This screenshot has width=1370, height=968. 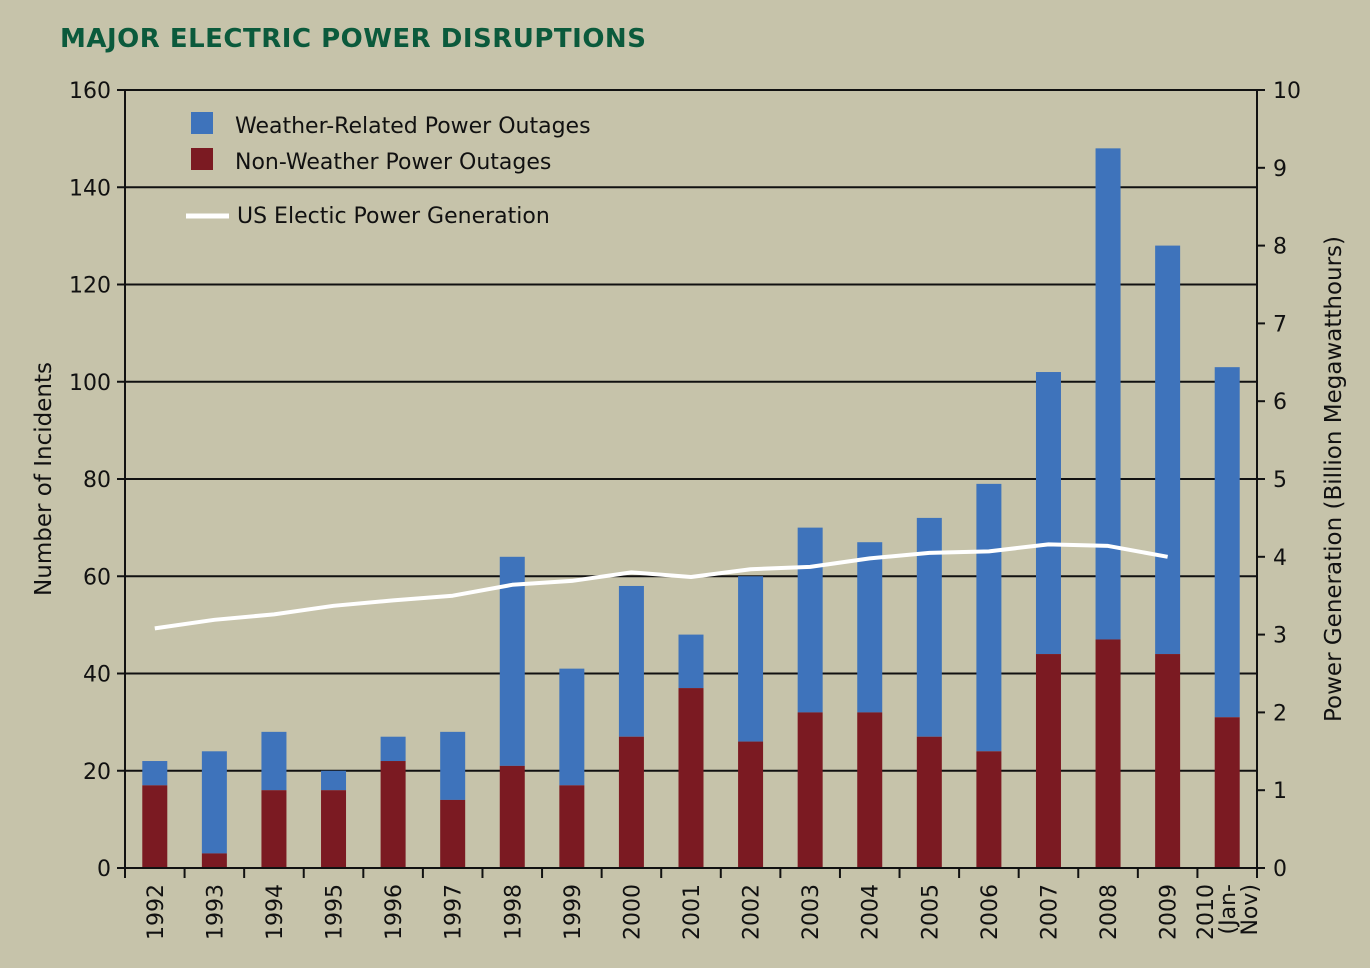 What do you see at coordinates (692, 912) in the screenshot?
I see `x-tick-label: 2001` at bounding box center [692, 912].